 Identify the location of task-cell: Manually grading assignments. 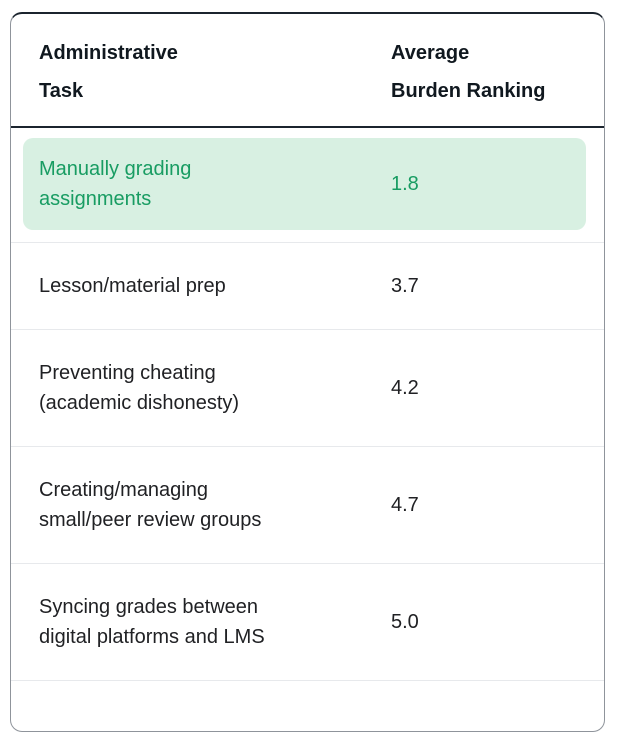
(115, 184).